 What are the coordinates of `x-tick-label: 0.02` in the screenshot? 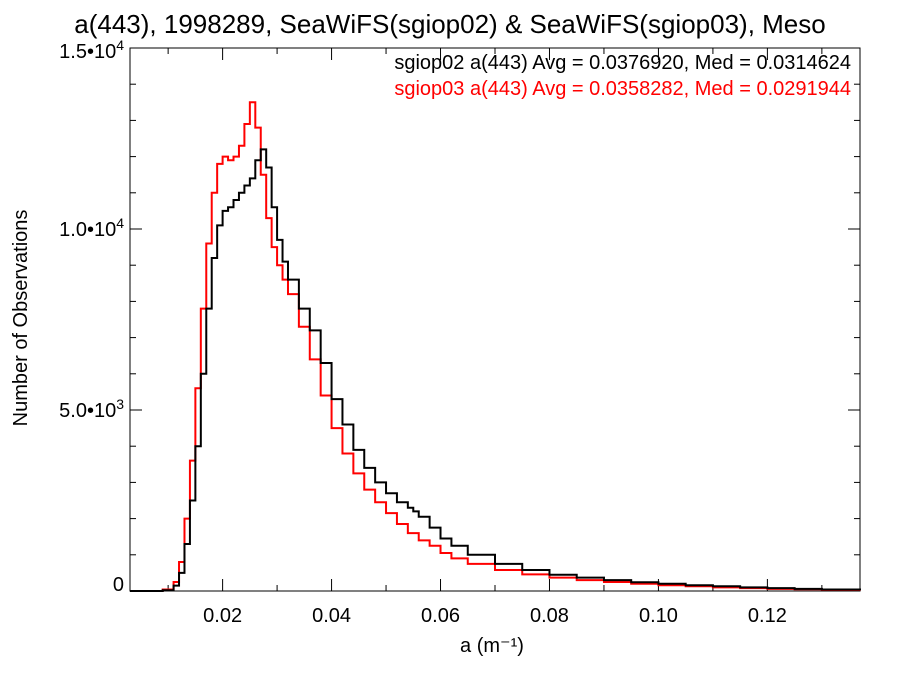 It's located at (222, 616).